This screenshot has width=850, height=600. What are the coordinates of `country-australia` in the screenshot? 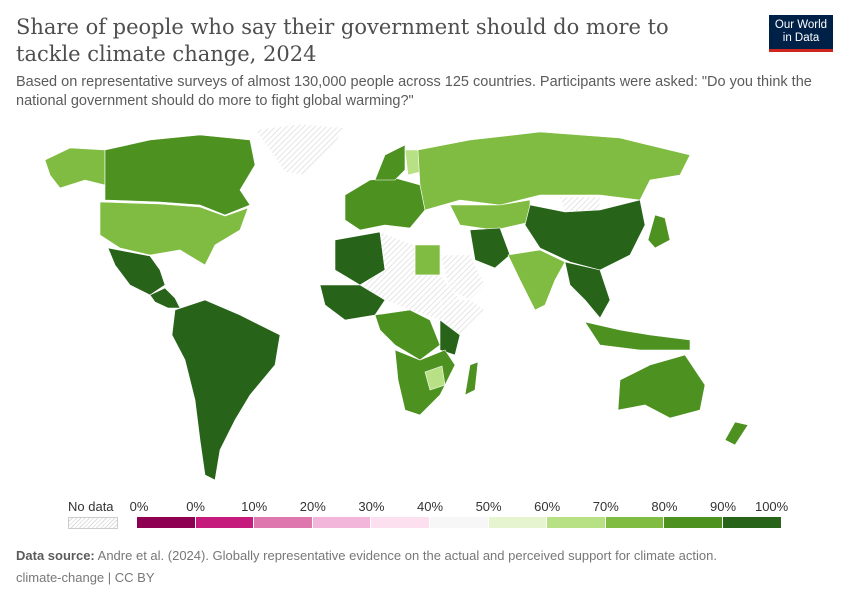 It's located at (661, 386).